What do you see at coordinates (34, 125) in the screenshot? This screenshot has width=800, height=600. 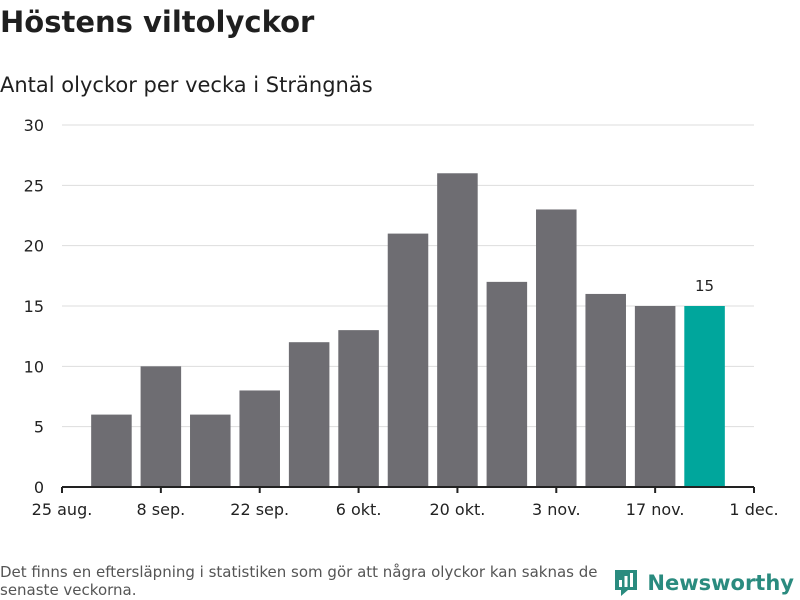 I see `y-tick-label: 30` at bounding box center [34, 125].